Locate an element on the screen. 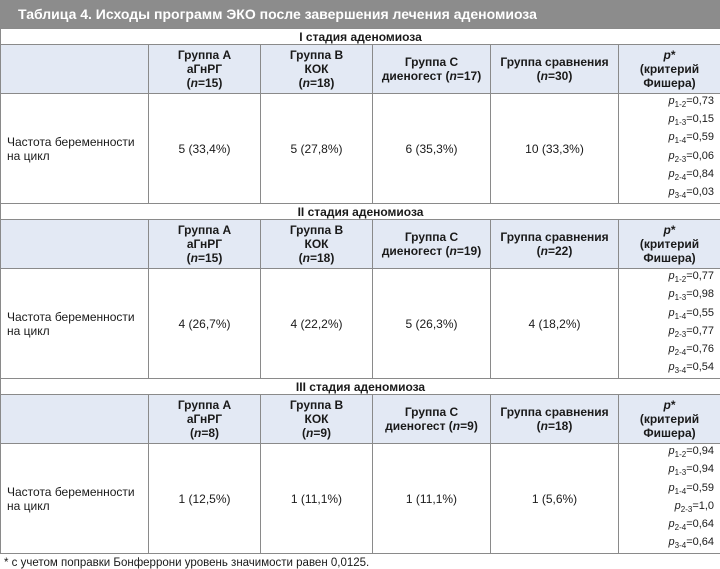 The width and height of the screenshot is (720, 569). p-value-line: p2-4=0,64 is located at coordinates (666, 526).